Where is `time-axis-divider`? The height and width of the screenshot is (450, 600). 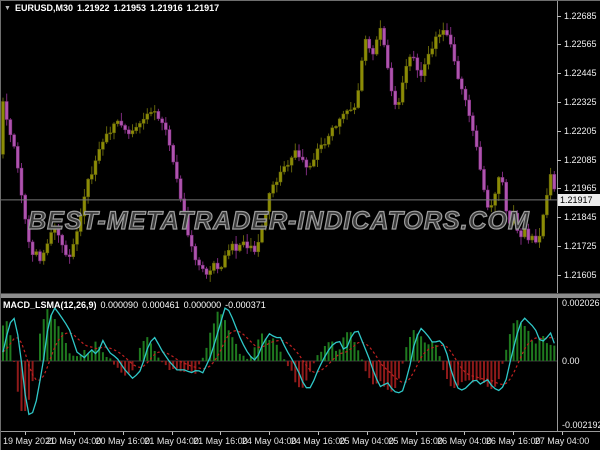
time-axis-divider is located at coordinates (300, 431).